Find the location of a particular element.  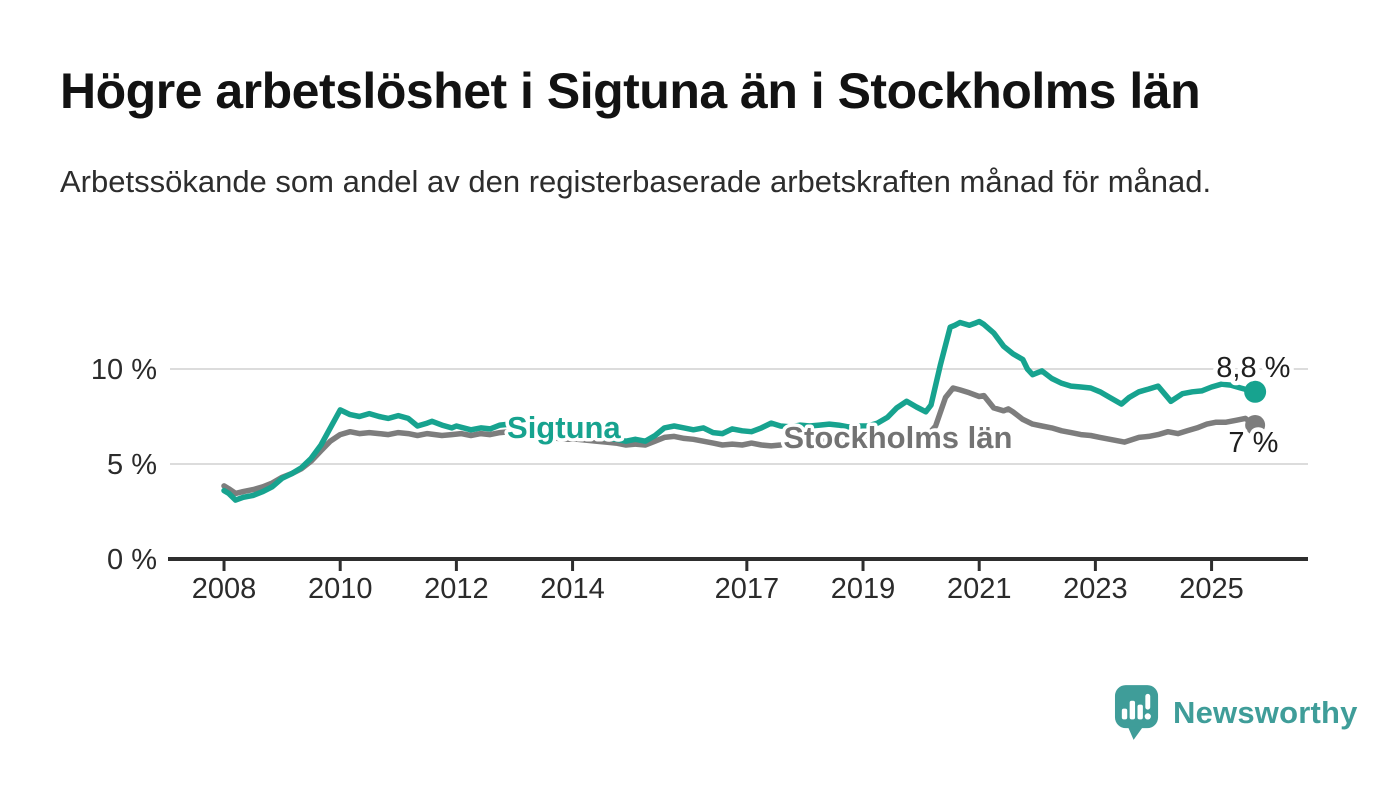

brand-name: Newsworthy is located at coordinates (1265, 712).